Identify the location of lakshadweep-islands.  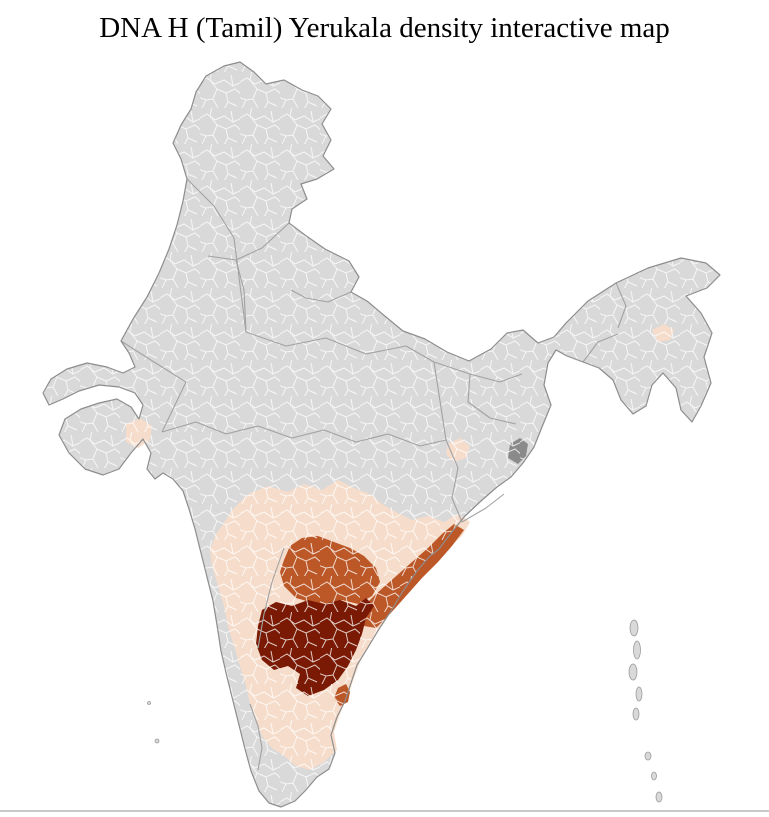
(153, 722).